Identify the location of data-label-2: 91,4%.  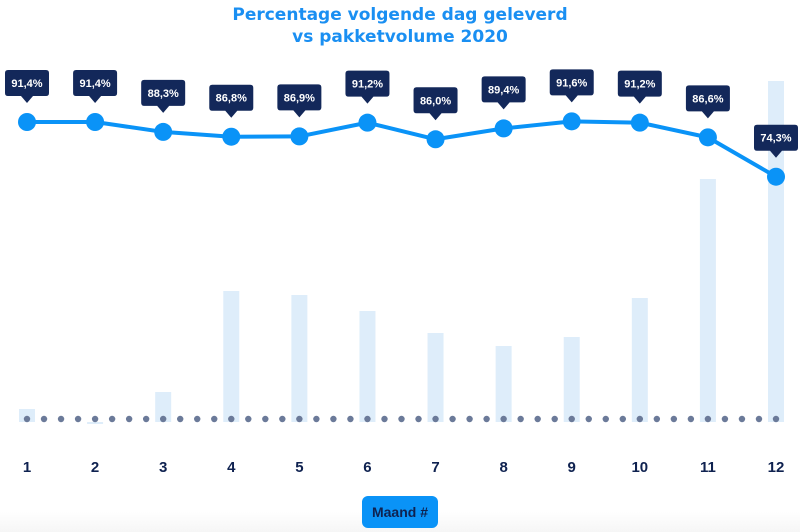
(94, 84).